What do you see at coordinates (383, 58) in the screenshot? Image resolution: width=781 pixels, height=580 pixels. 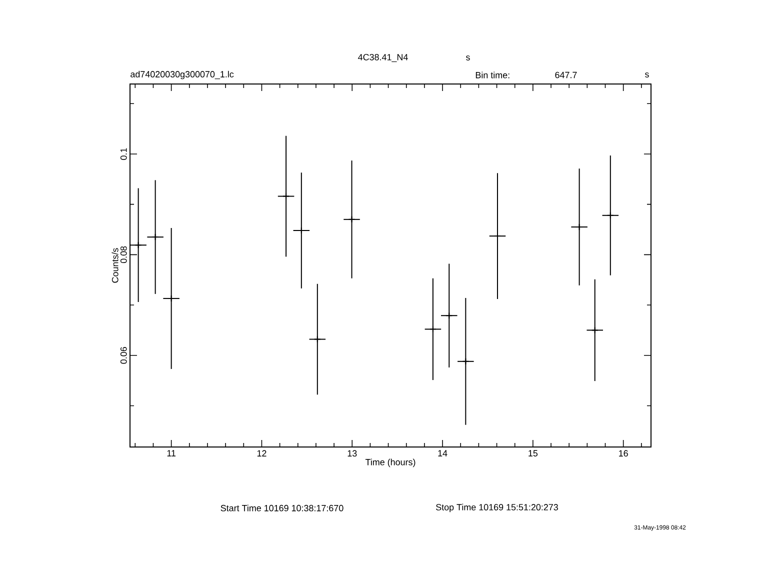 I see `chart-title: 4C38.41_N4` at bounding box center [383, 58].